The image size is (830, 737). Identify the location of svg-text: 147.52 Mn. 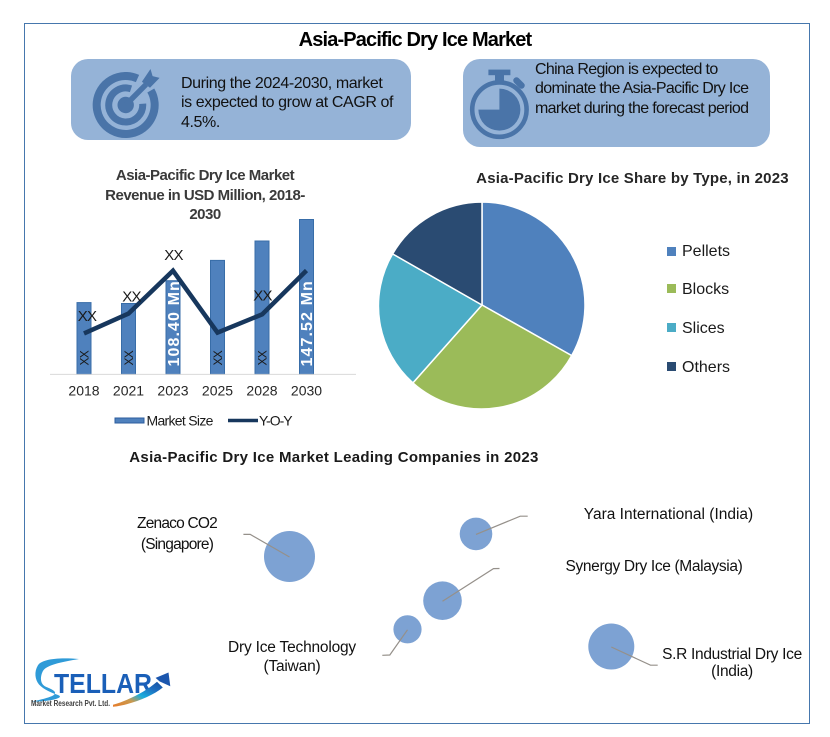
(307, 323).